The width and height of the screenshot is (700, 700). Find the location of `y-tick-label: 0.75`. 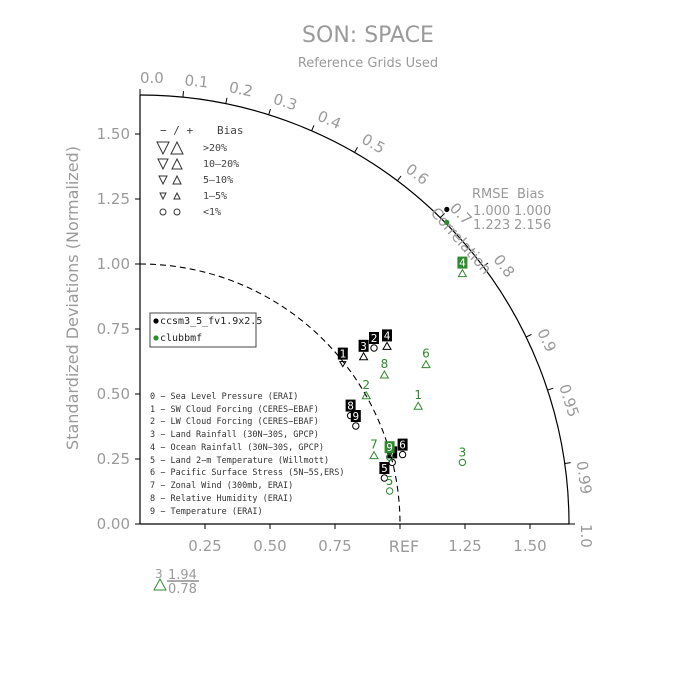

y-tick-label: 0.75 is located at coordinates (113, 329).